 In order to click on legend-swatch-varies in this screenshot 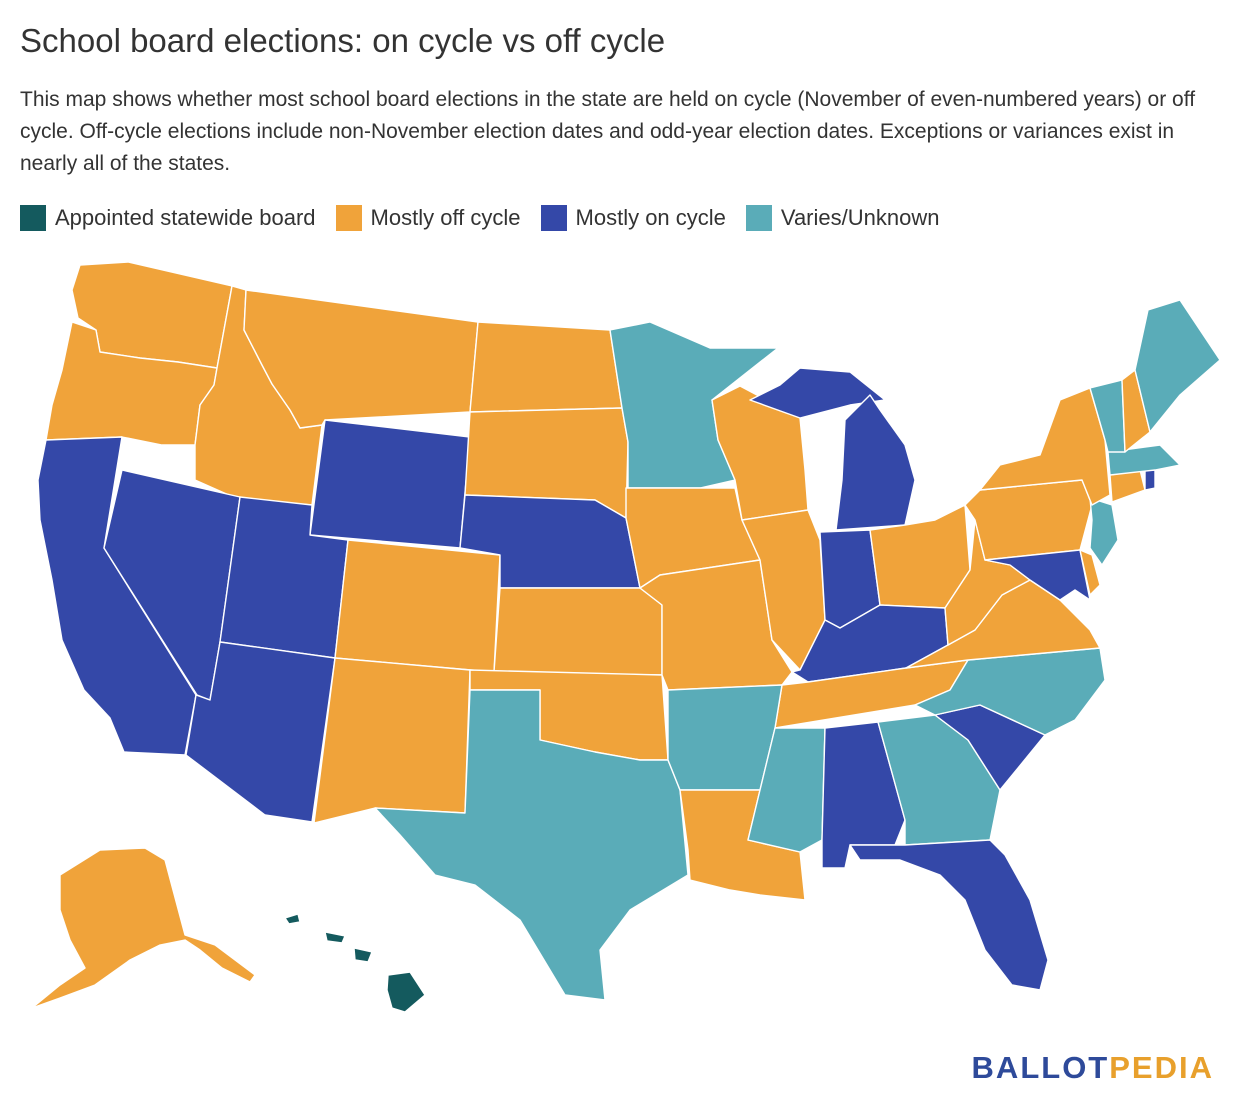, I will do `click(758, 218)`.